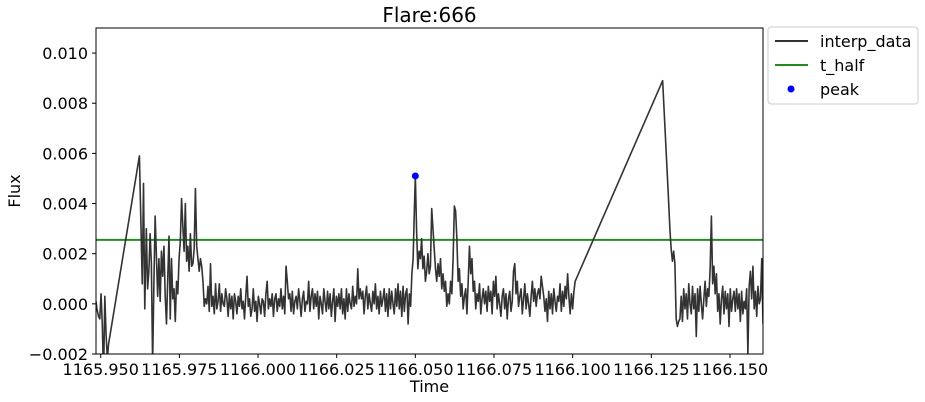 The image size is (925, 402). What do you see at coordinates (65, 254) in the screenshot?
I see `y-tick-label: 0.002` at bounding box center [65, 254].